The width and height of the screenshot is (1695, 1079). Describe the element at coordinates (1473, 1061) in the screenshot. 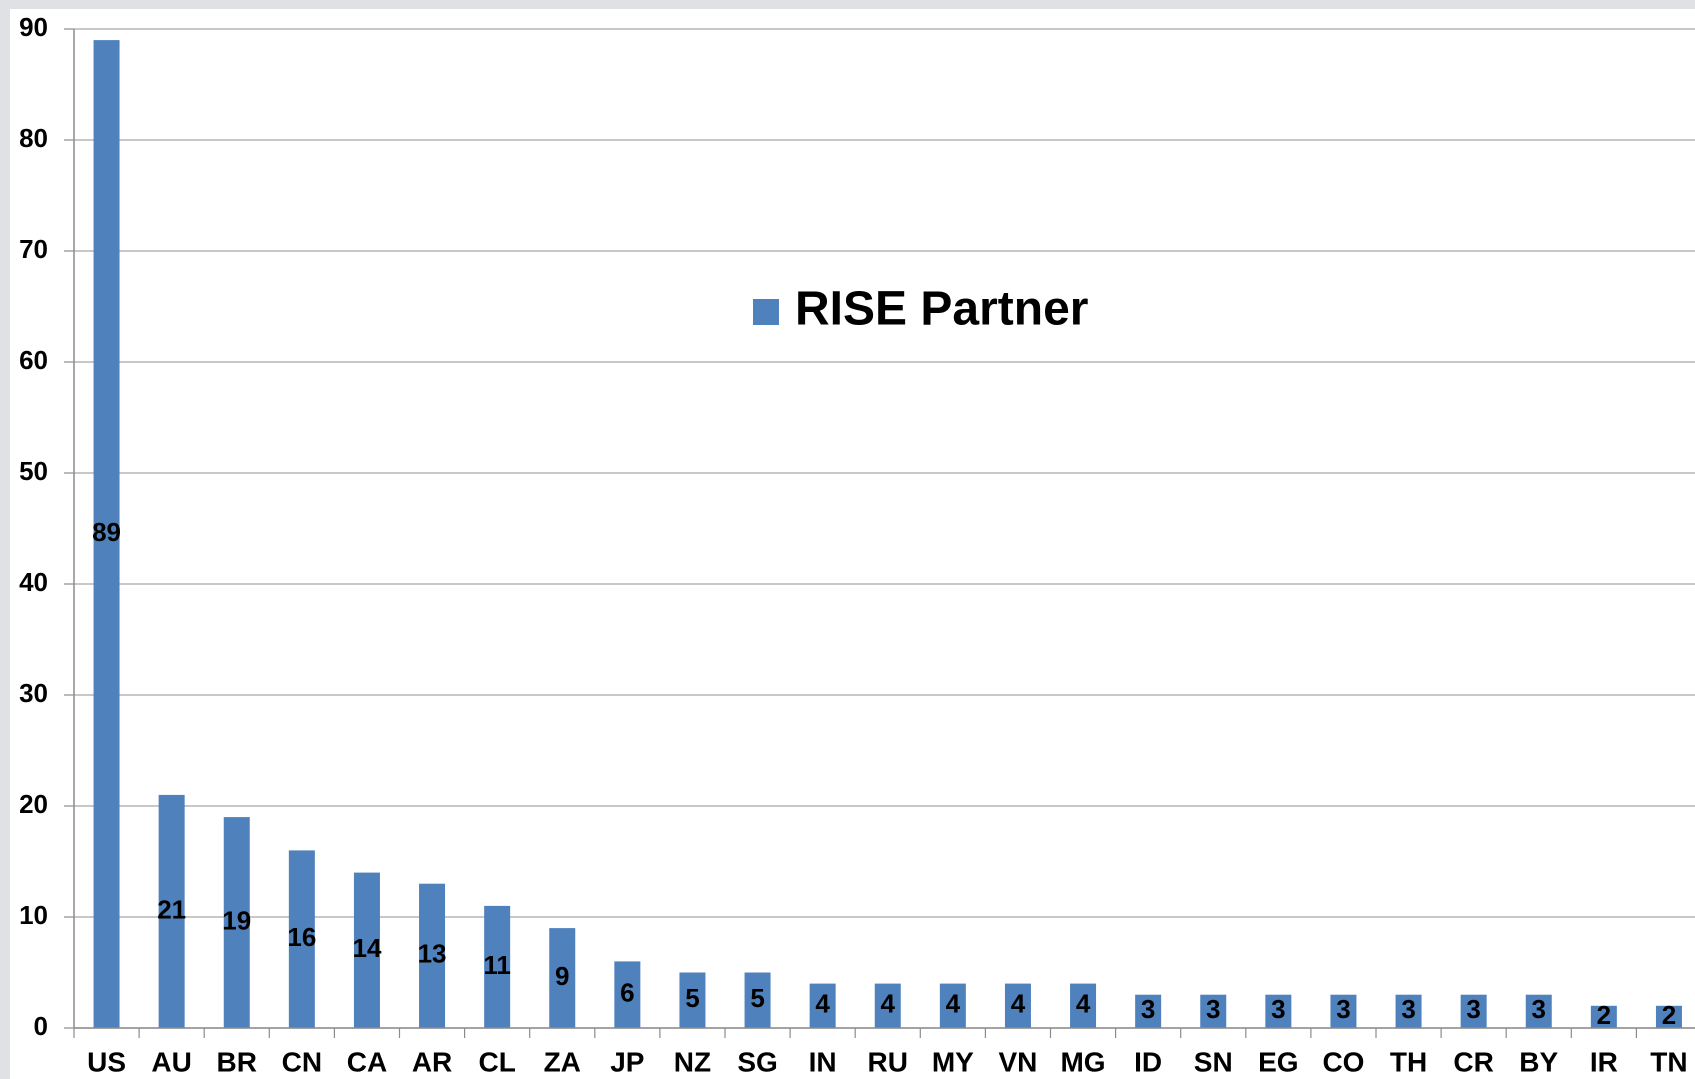

I see `x-tick-label: CR` at that location.